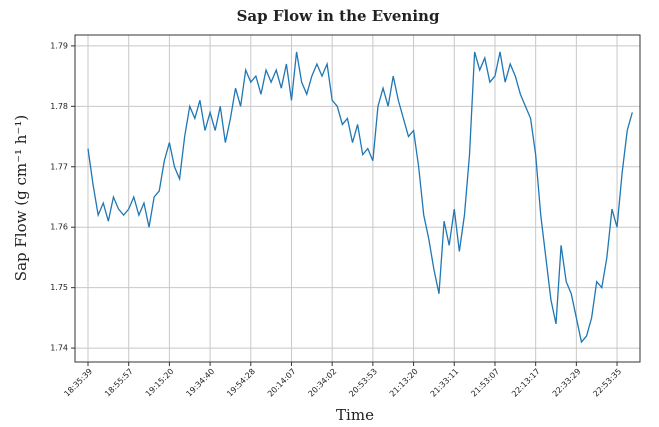 The image size is (659, 427). Describe the element at coordinates (78, 383) in the screenshot. I see `x-tick-label: 18:35:39` at that location.